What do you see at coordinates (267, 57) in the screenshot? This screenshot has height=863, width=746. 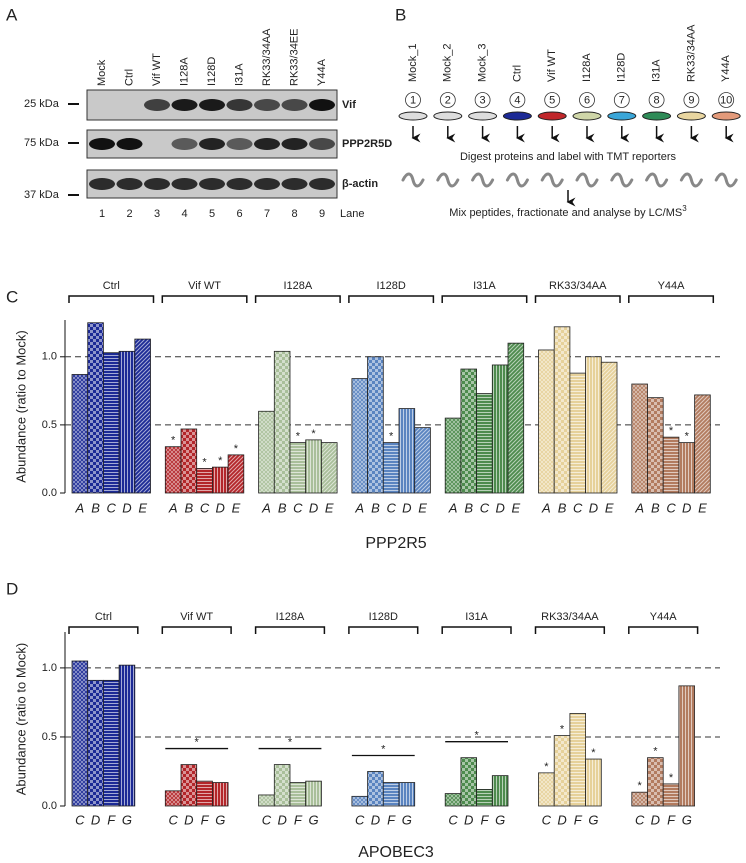 I see `lane-name: RK33/34AA` at bounding box center [267, 57].